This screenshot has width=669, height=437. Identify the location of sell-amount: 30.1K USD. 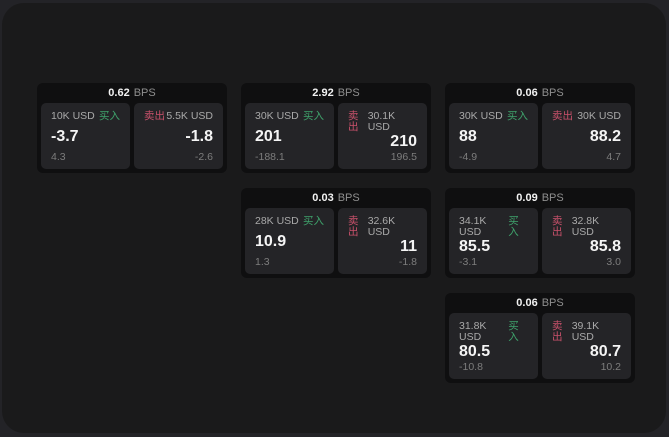
(381, 121).